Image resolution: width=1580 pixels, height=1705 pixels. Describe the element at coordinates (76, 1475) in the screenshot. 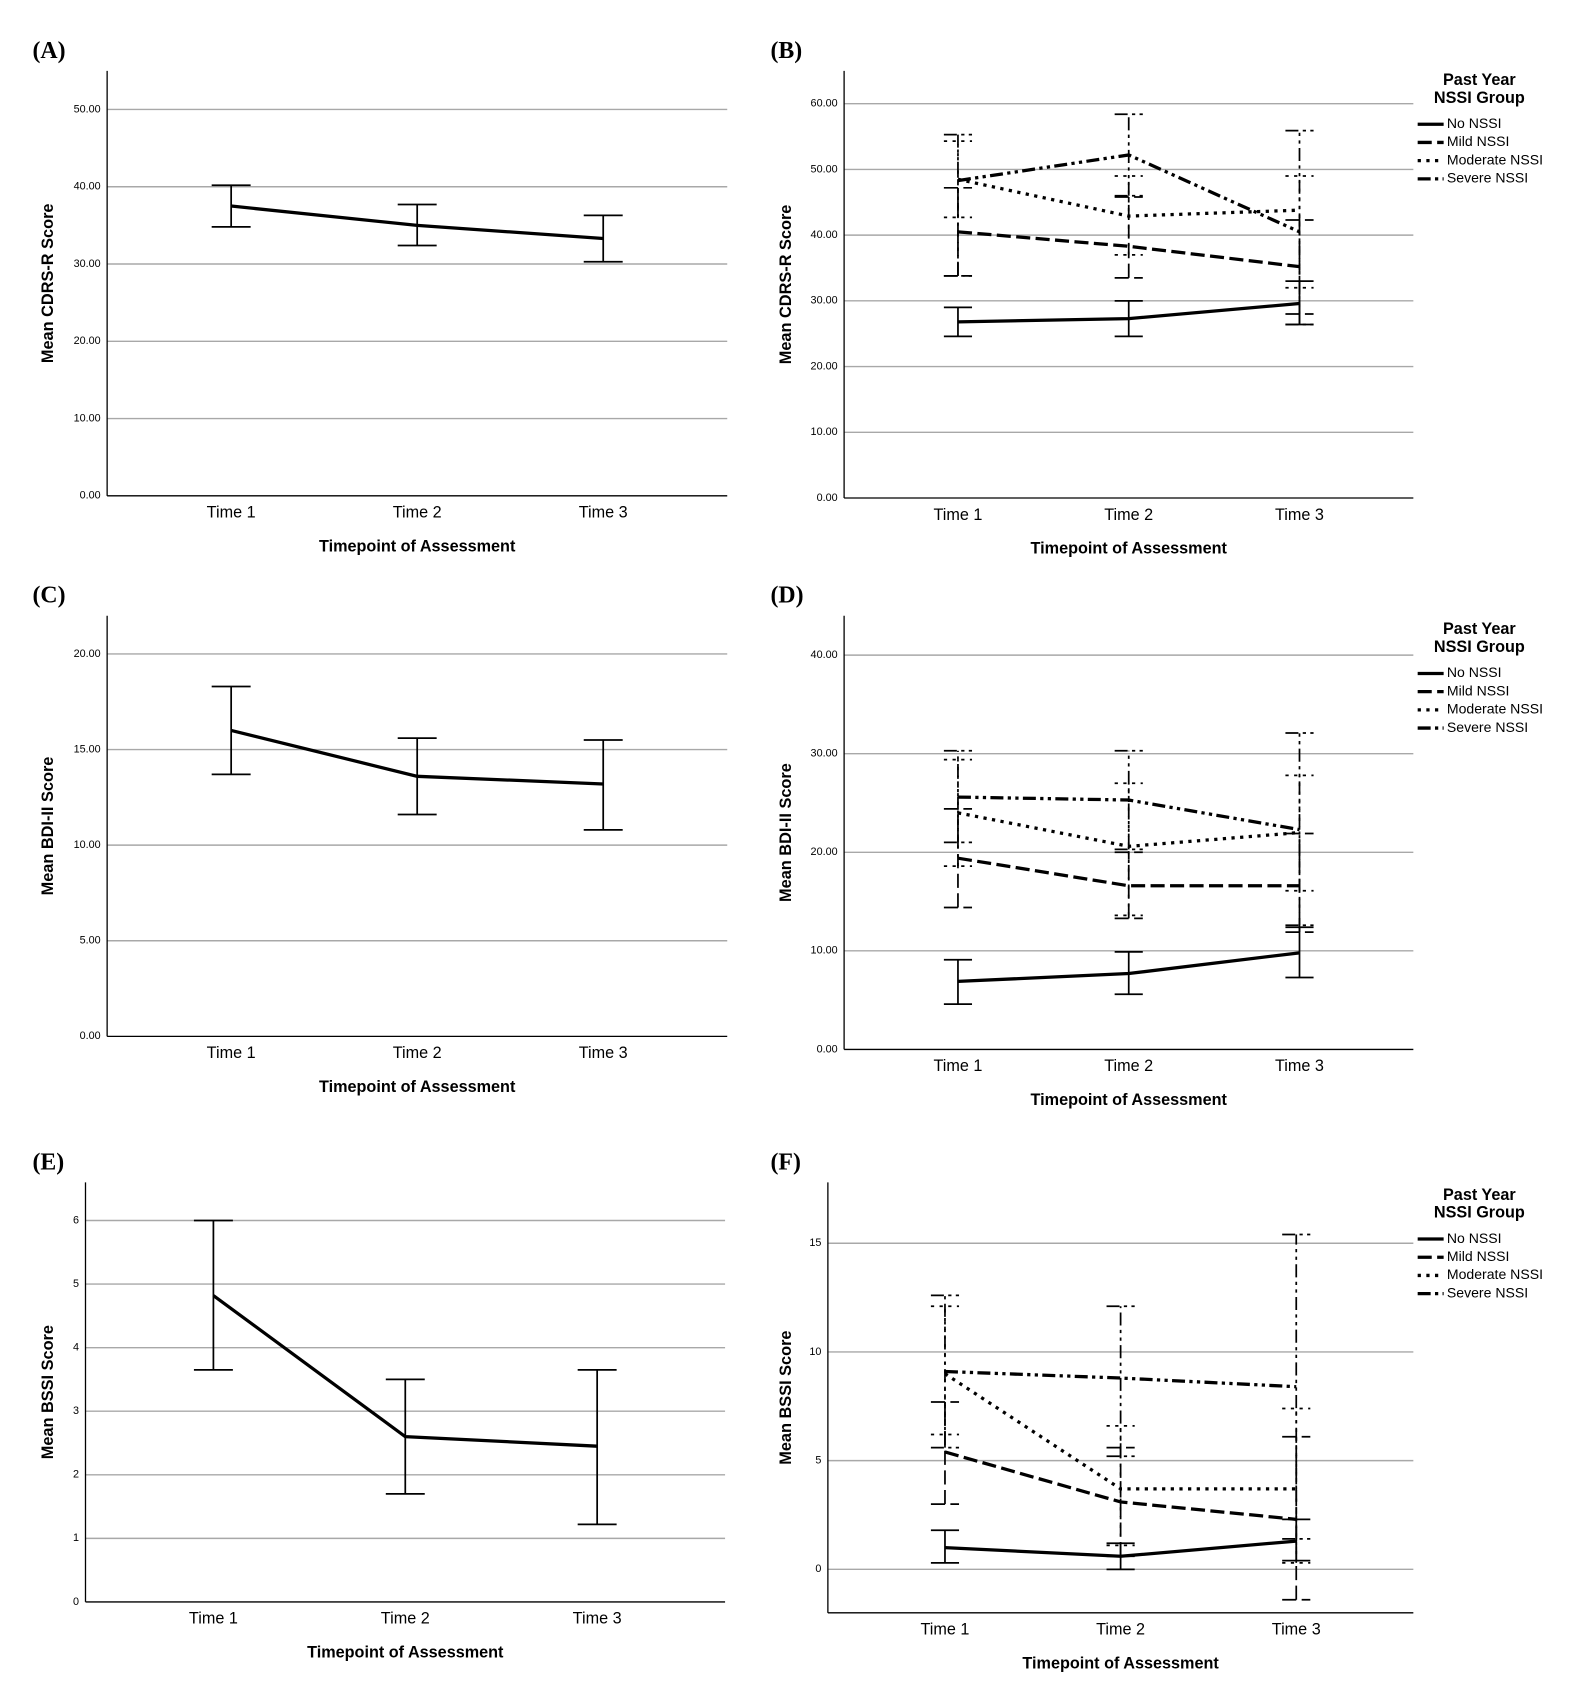

I see `y-tick-label: 2` at that location.